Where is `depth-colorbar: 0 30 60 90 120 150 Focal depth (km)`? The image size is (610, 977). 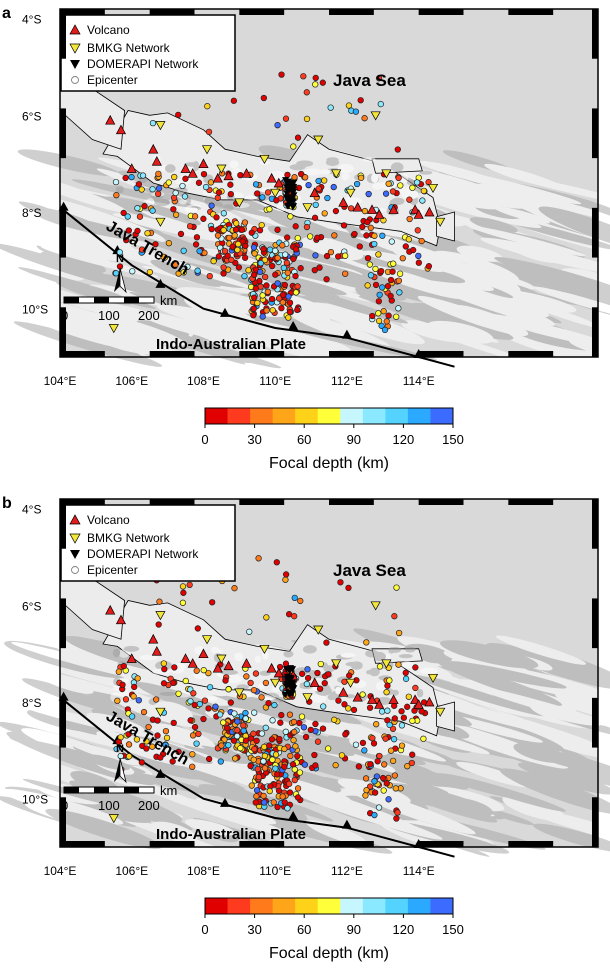
depth-colorbar: 0 30 60 90 120 150 Focal depth (km) is located at coordinates (332, 929).